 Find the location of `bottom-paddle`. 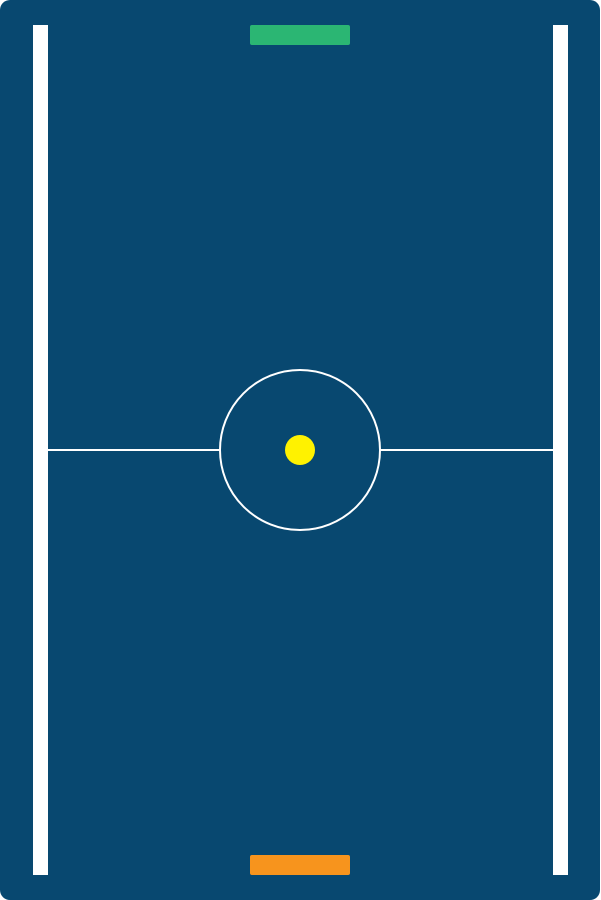

bottom-paddle is located at coordinates (300, 865).